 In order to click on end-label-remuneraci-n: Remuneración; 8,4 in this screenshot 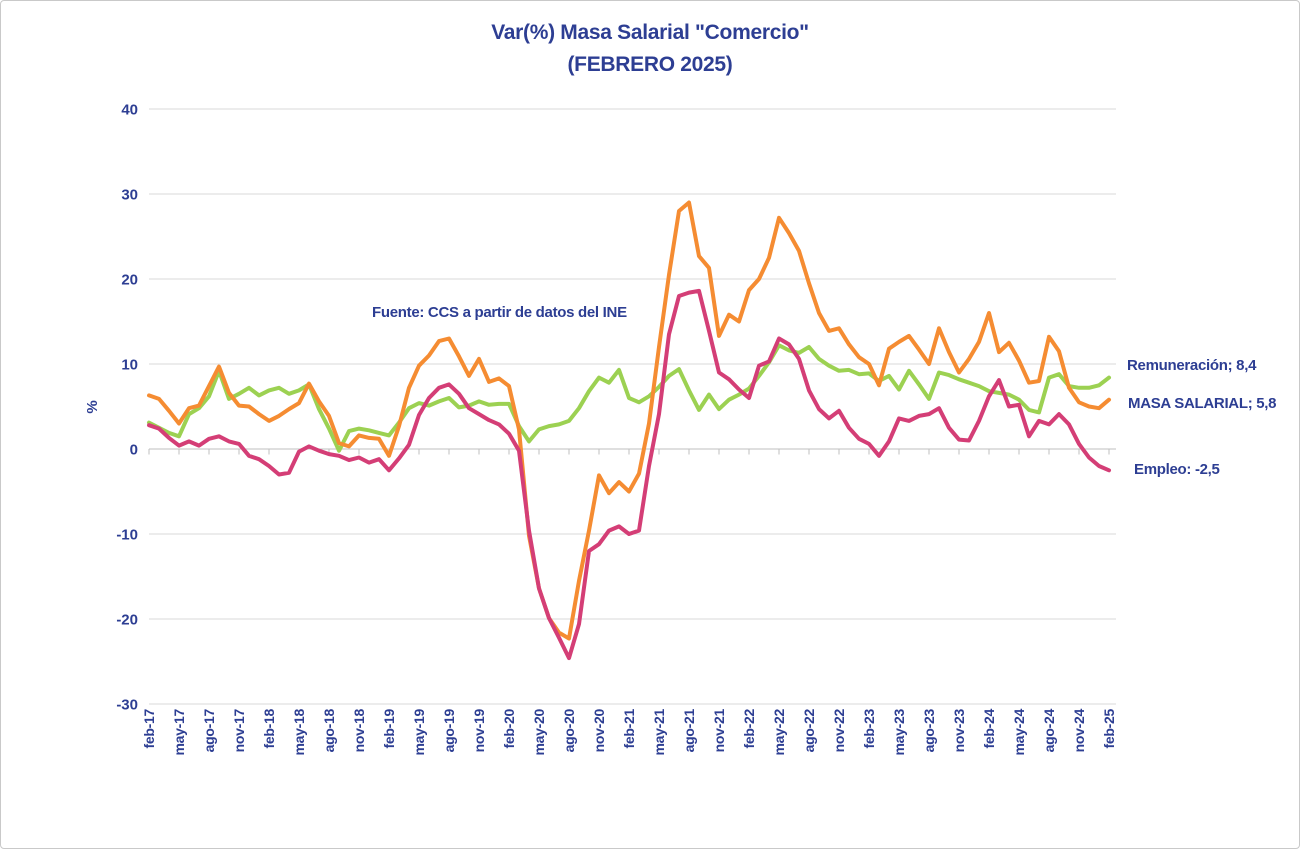, I will do `click(1192, 365)`.